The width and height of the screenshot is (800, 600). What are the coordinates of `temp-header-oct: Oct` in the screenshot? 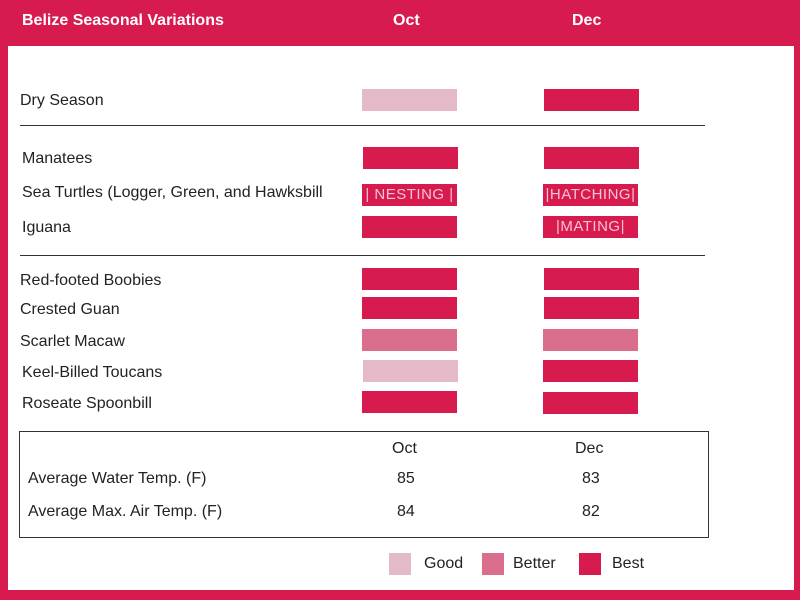 It's located at (404, 448).